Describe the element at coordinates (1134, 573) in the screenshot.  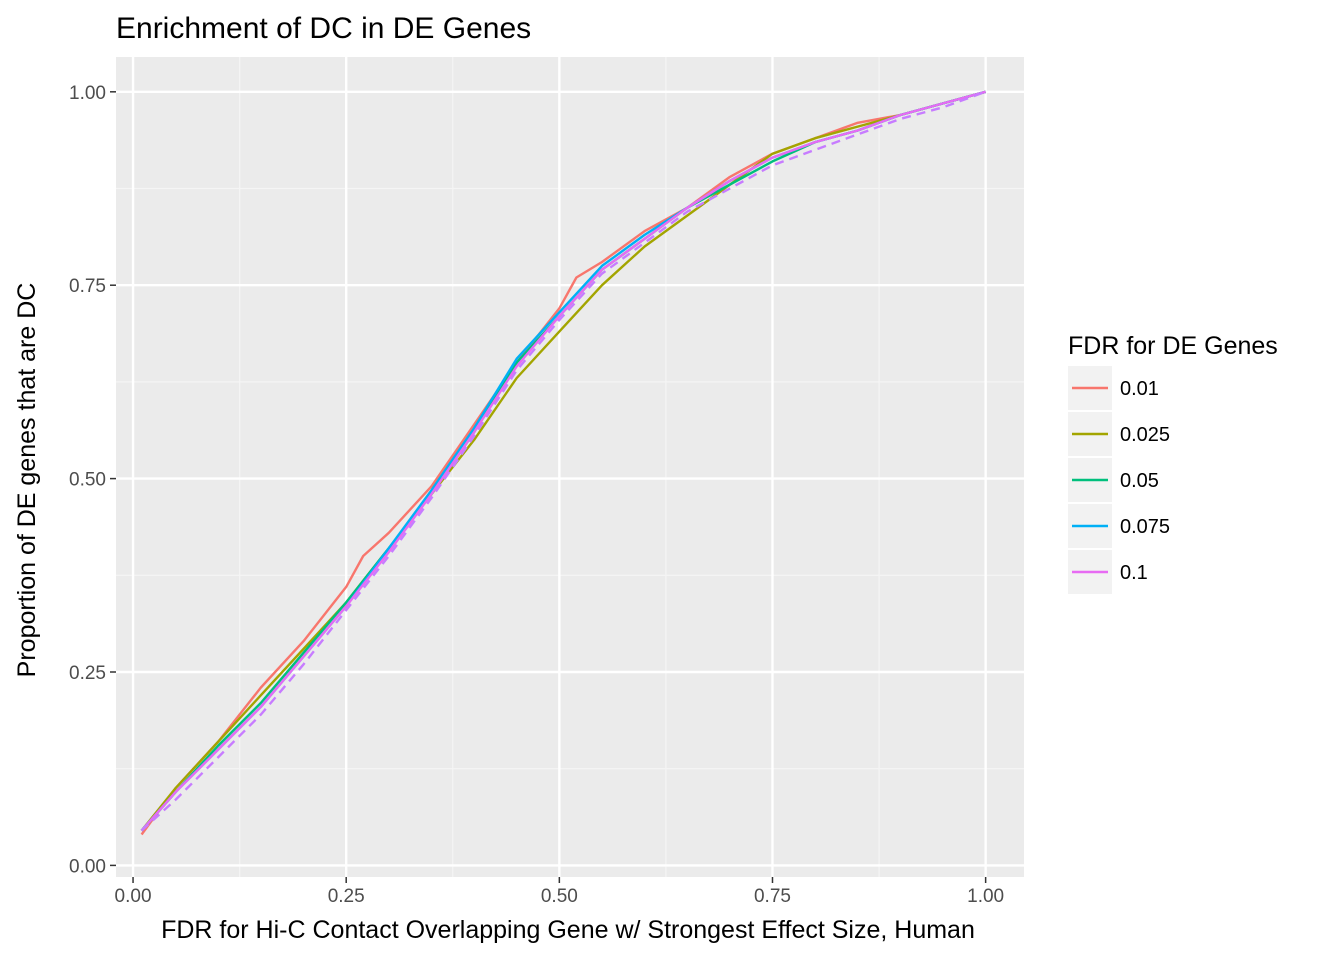
I see `legend-label: 0.1` at that location.